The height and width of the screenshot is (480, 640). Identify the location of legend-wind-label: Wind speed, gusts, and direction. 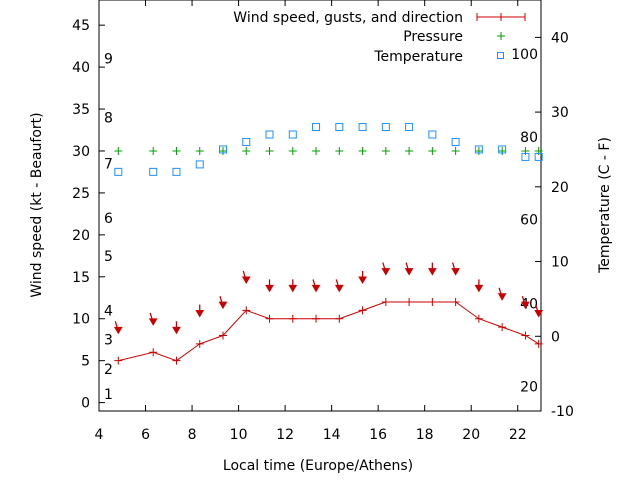
(348, 18).